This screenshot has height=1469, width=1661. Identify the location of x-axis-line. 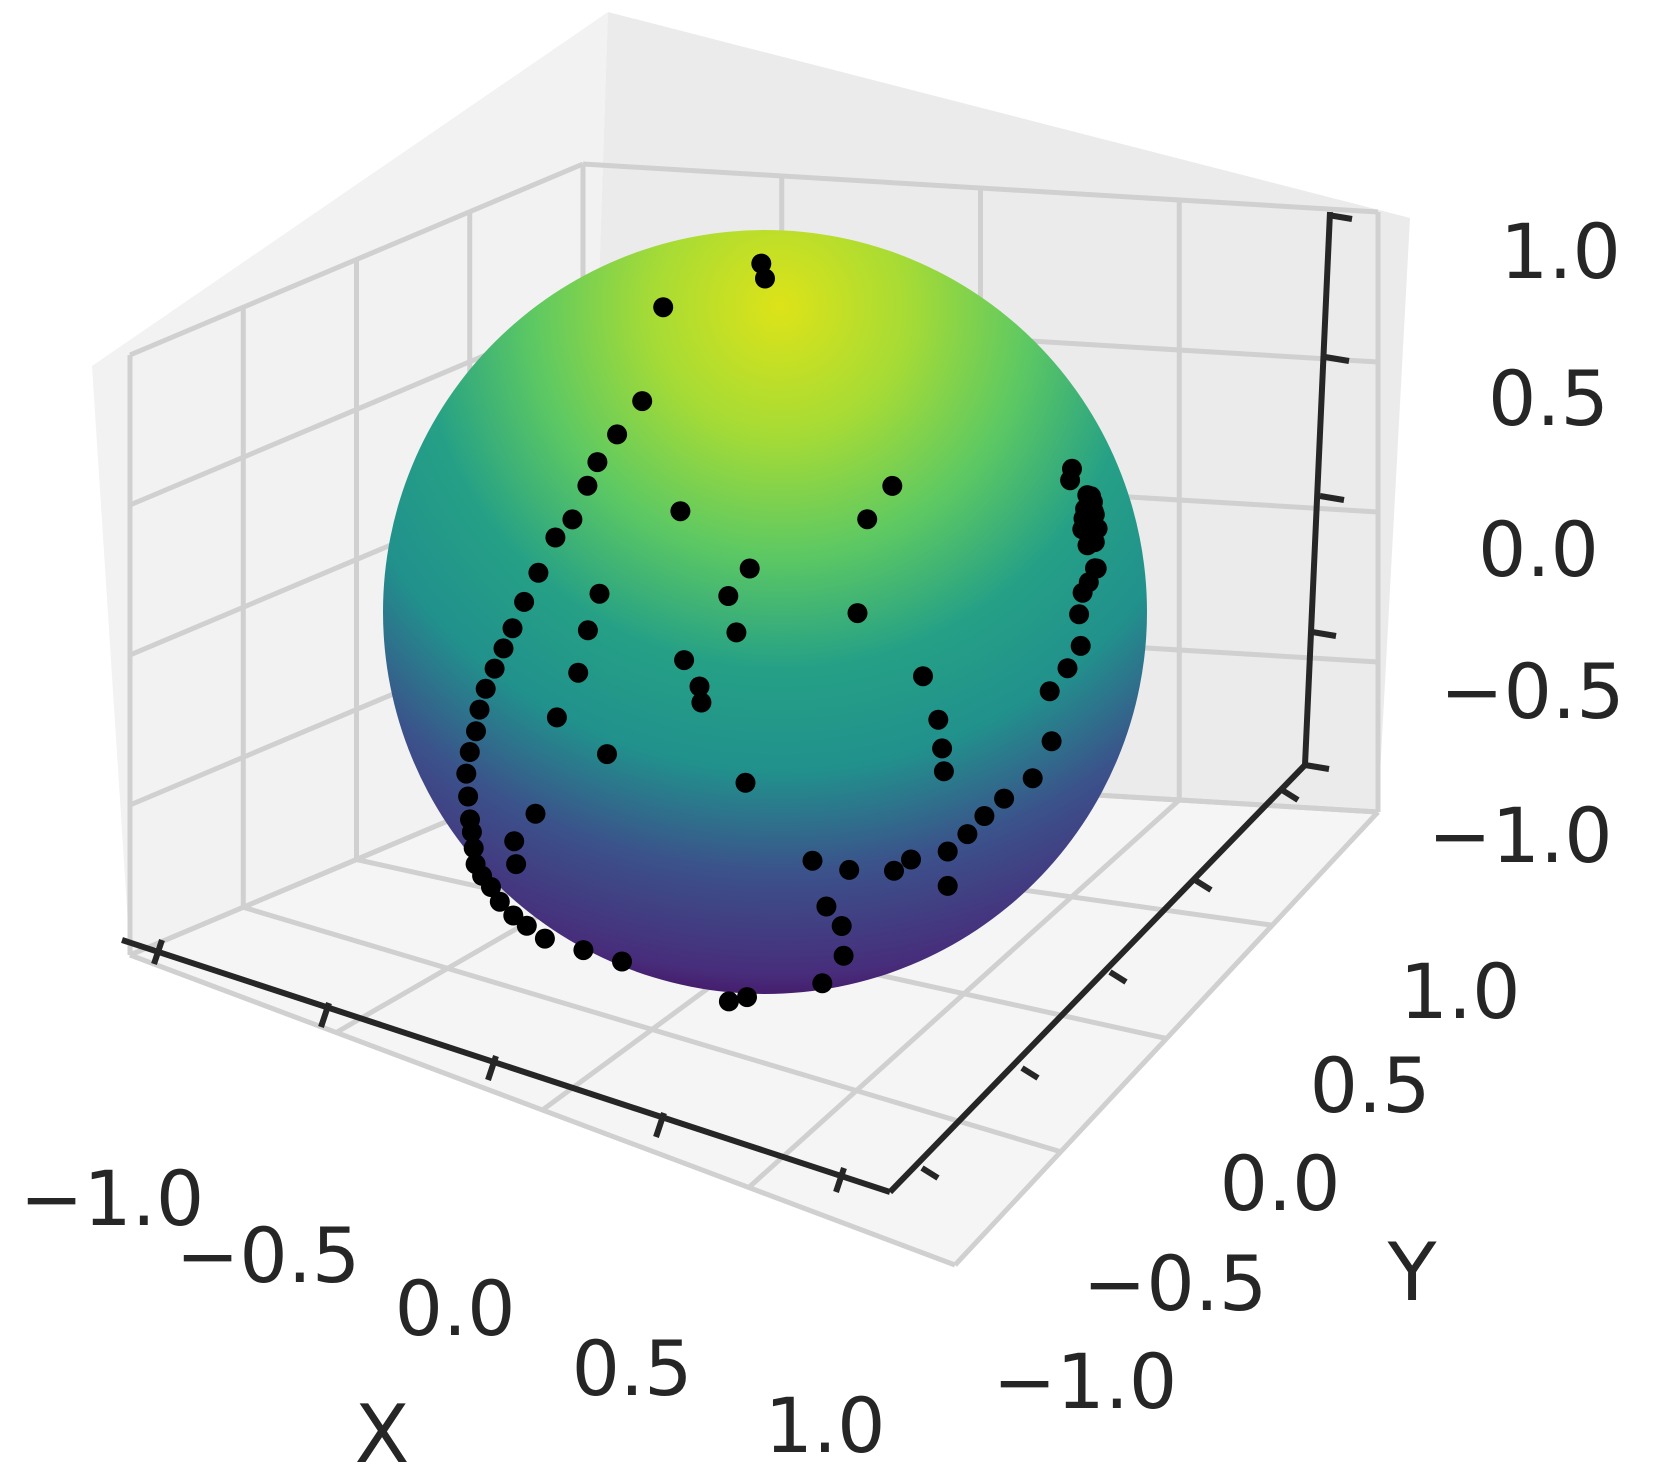
(506, 1066).